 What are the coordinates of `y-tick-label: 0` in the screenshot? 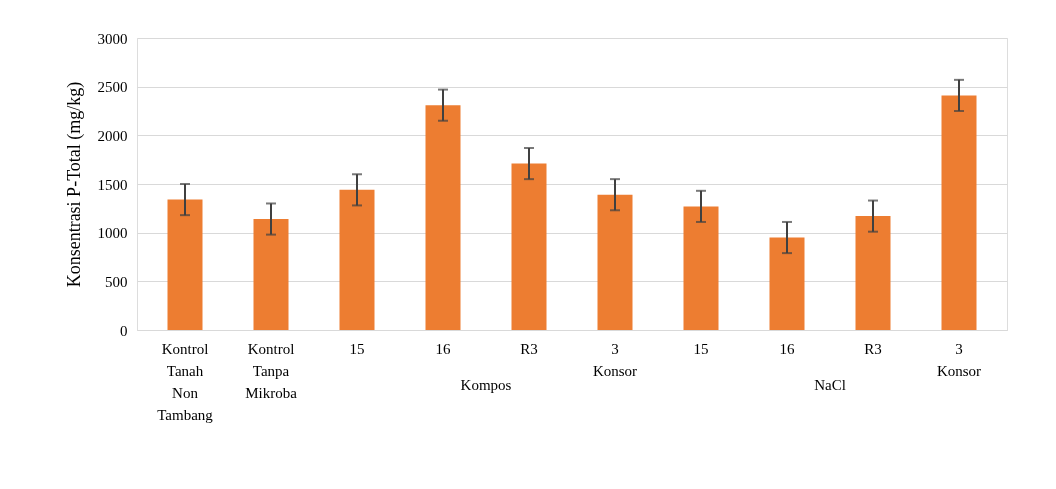 It's located at (124, 330).